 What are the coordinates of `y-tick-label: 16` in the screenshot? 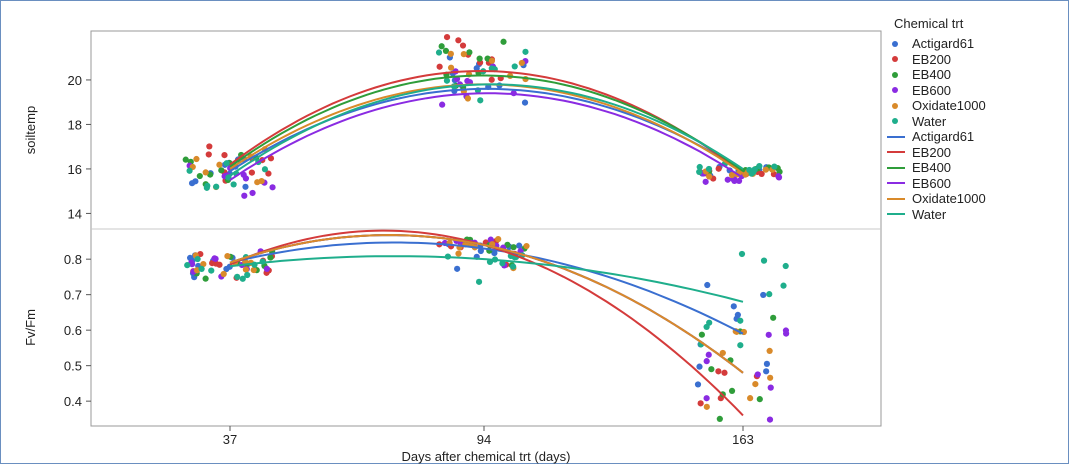 It's located at (75, 169).